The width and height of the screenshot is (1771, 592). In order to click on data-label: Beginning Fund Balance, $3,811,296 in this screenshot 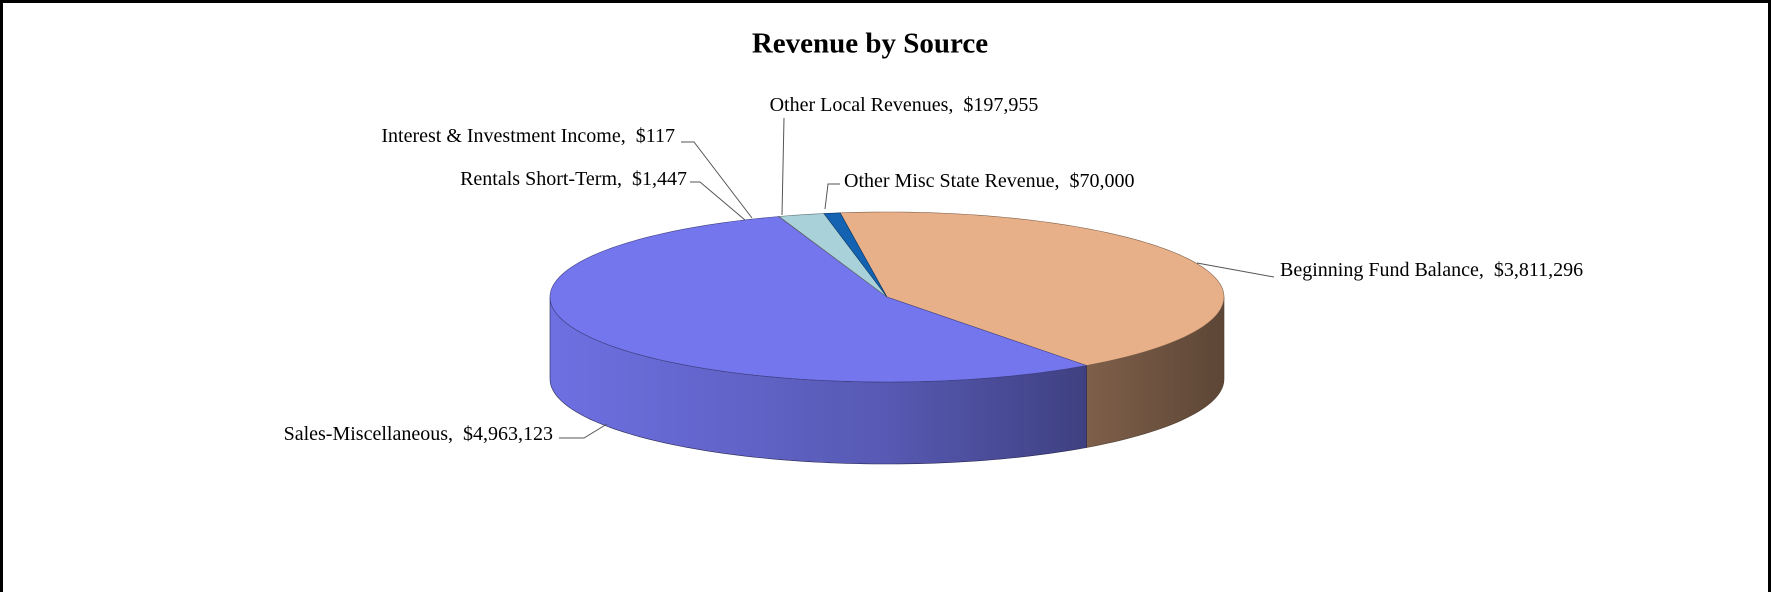, I will do `click(1431, 270)`.